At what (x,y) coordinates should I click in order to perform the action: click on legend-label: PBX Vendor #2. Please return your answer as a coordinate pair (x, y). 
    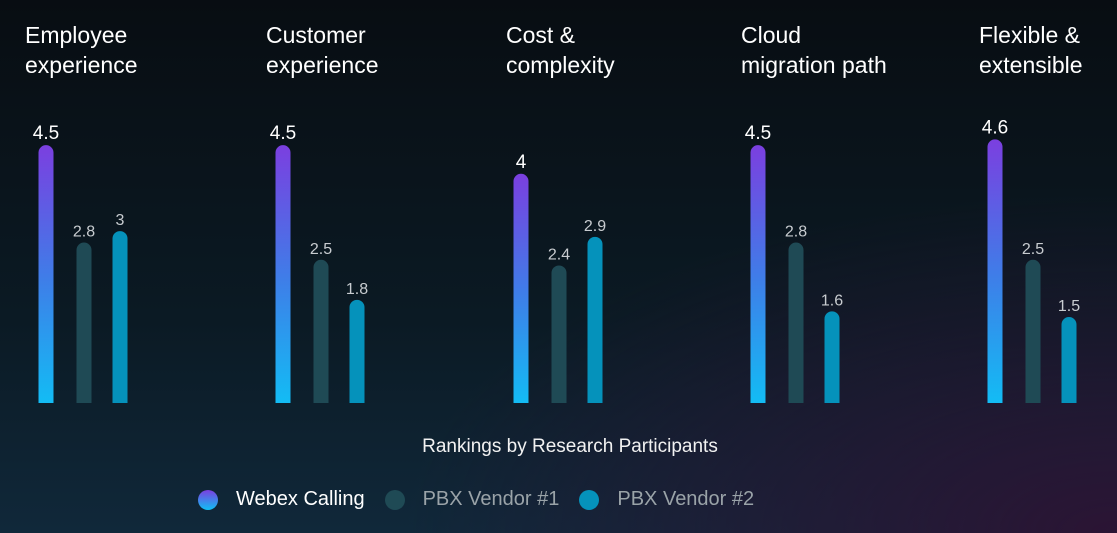
    Looking at the image, I should click on (686, 499).